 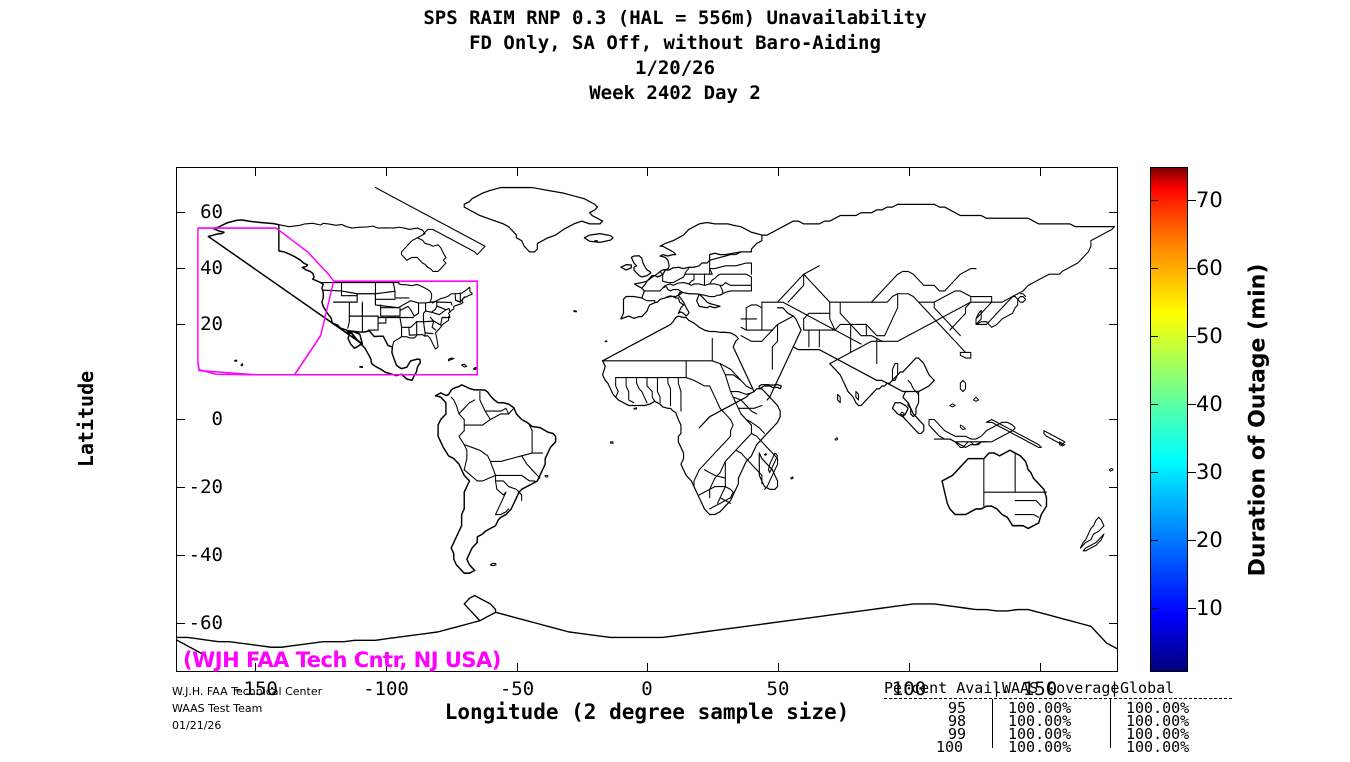 What do you see at coordinates (778, 171) in the screenshot?
I see `xtick-mark-50-top` at bounding box center [778, 171].